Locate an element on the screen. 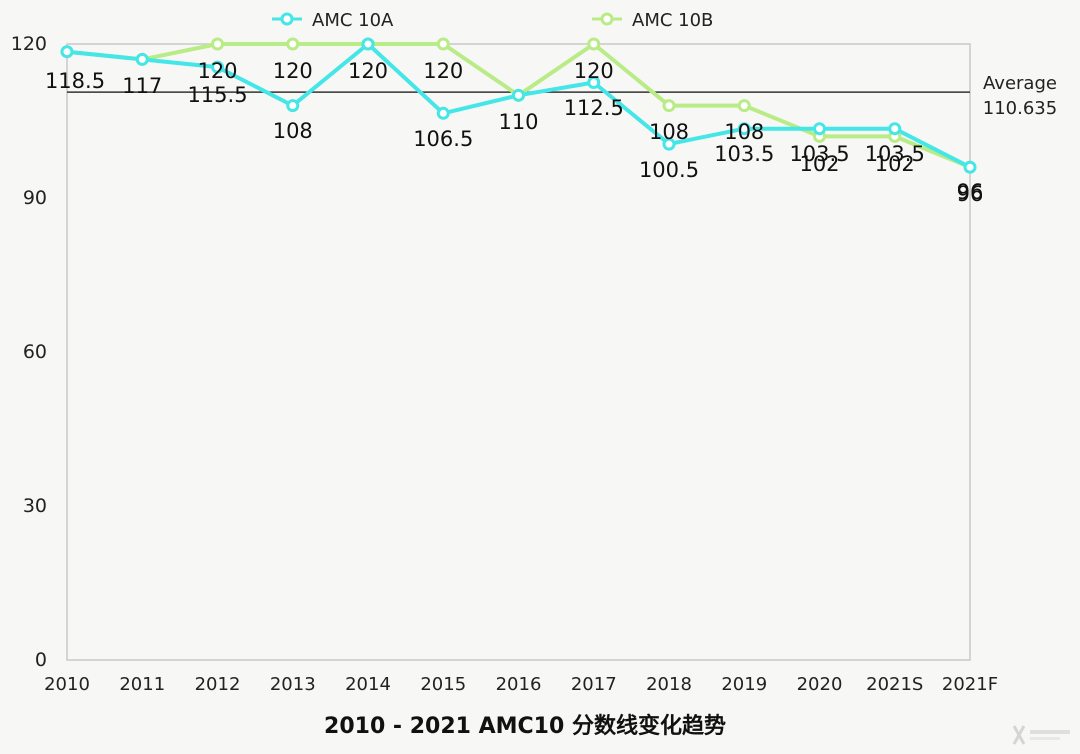  x-tick-label: 2021S is located at coordinates (894, 684).